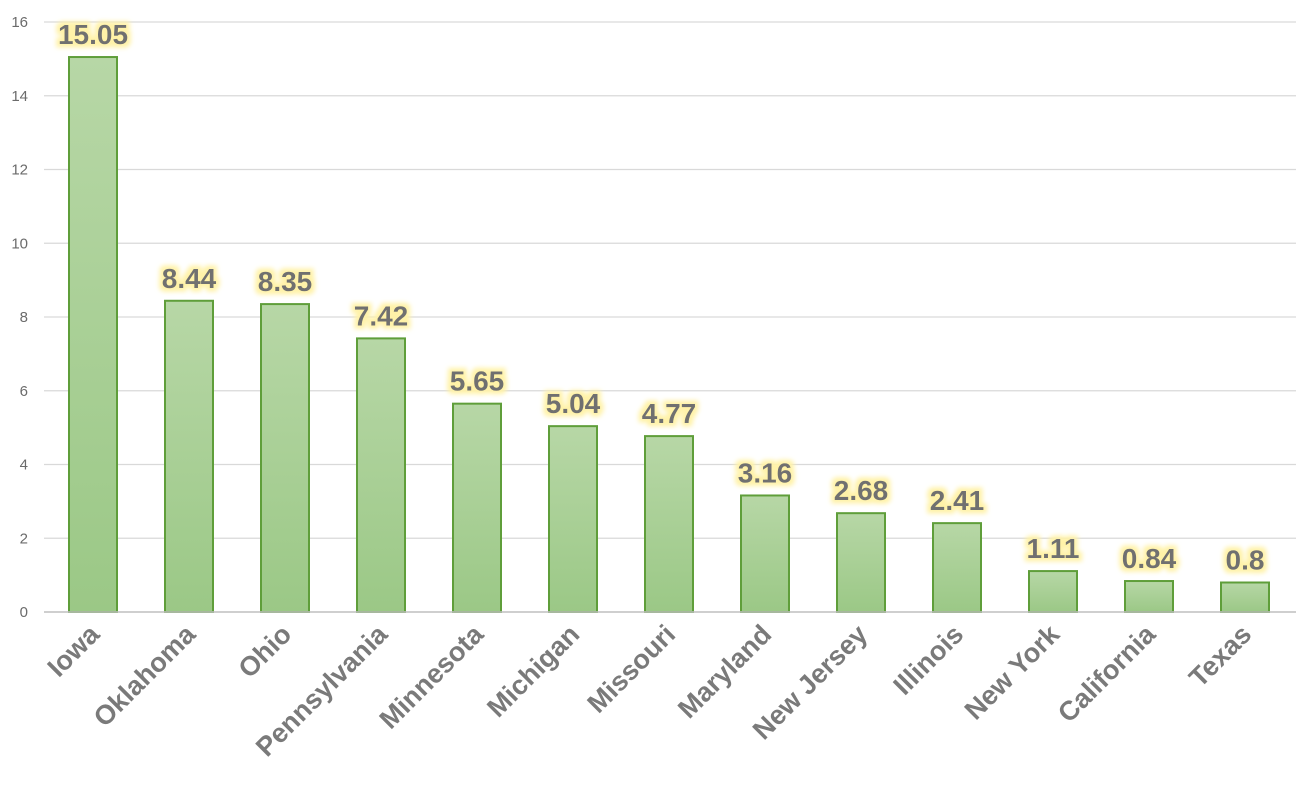 This screenshot has height=790, width=1308. I want to click on category-label: New York, so click(1012, 671).